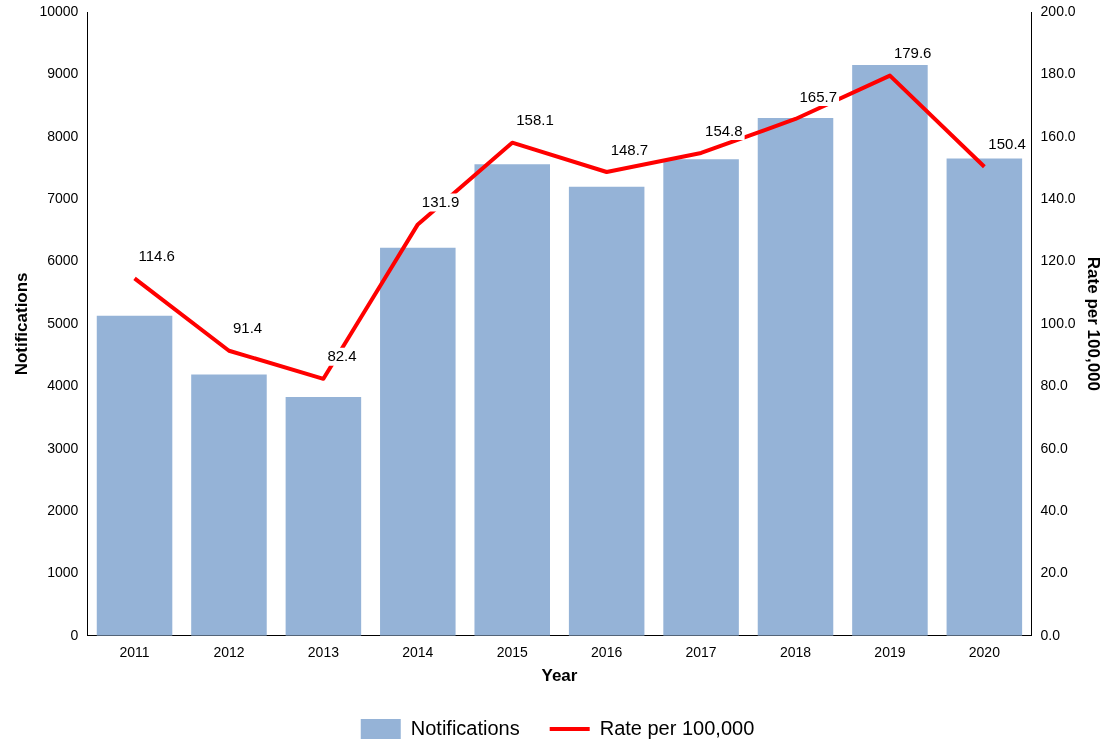 The width and height of the screenshot is (1115, 753). I want to click on y-tick-label: 9000, so click(63, 73).